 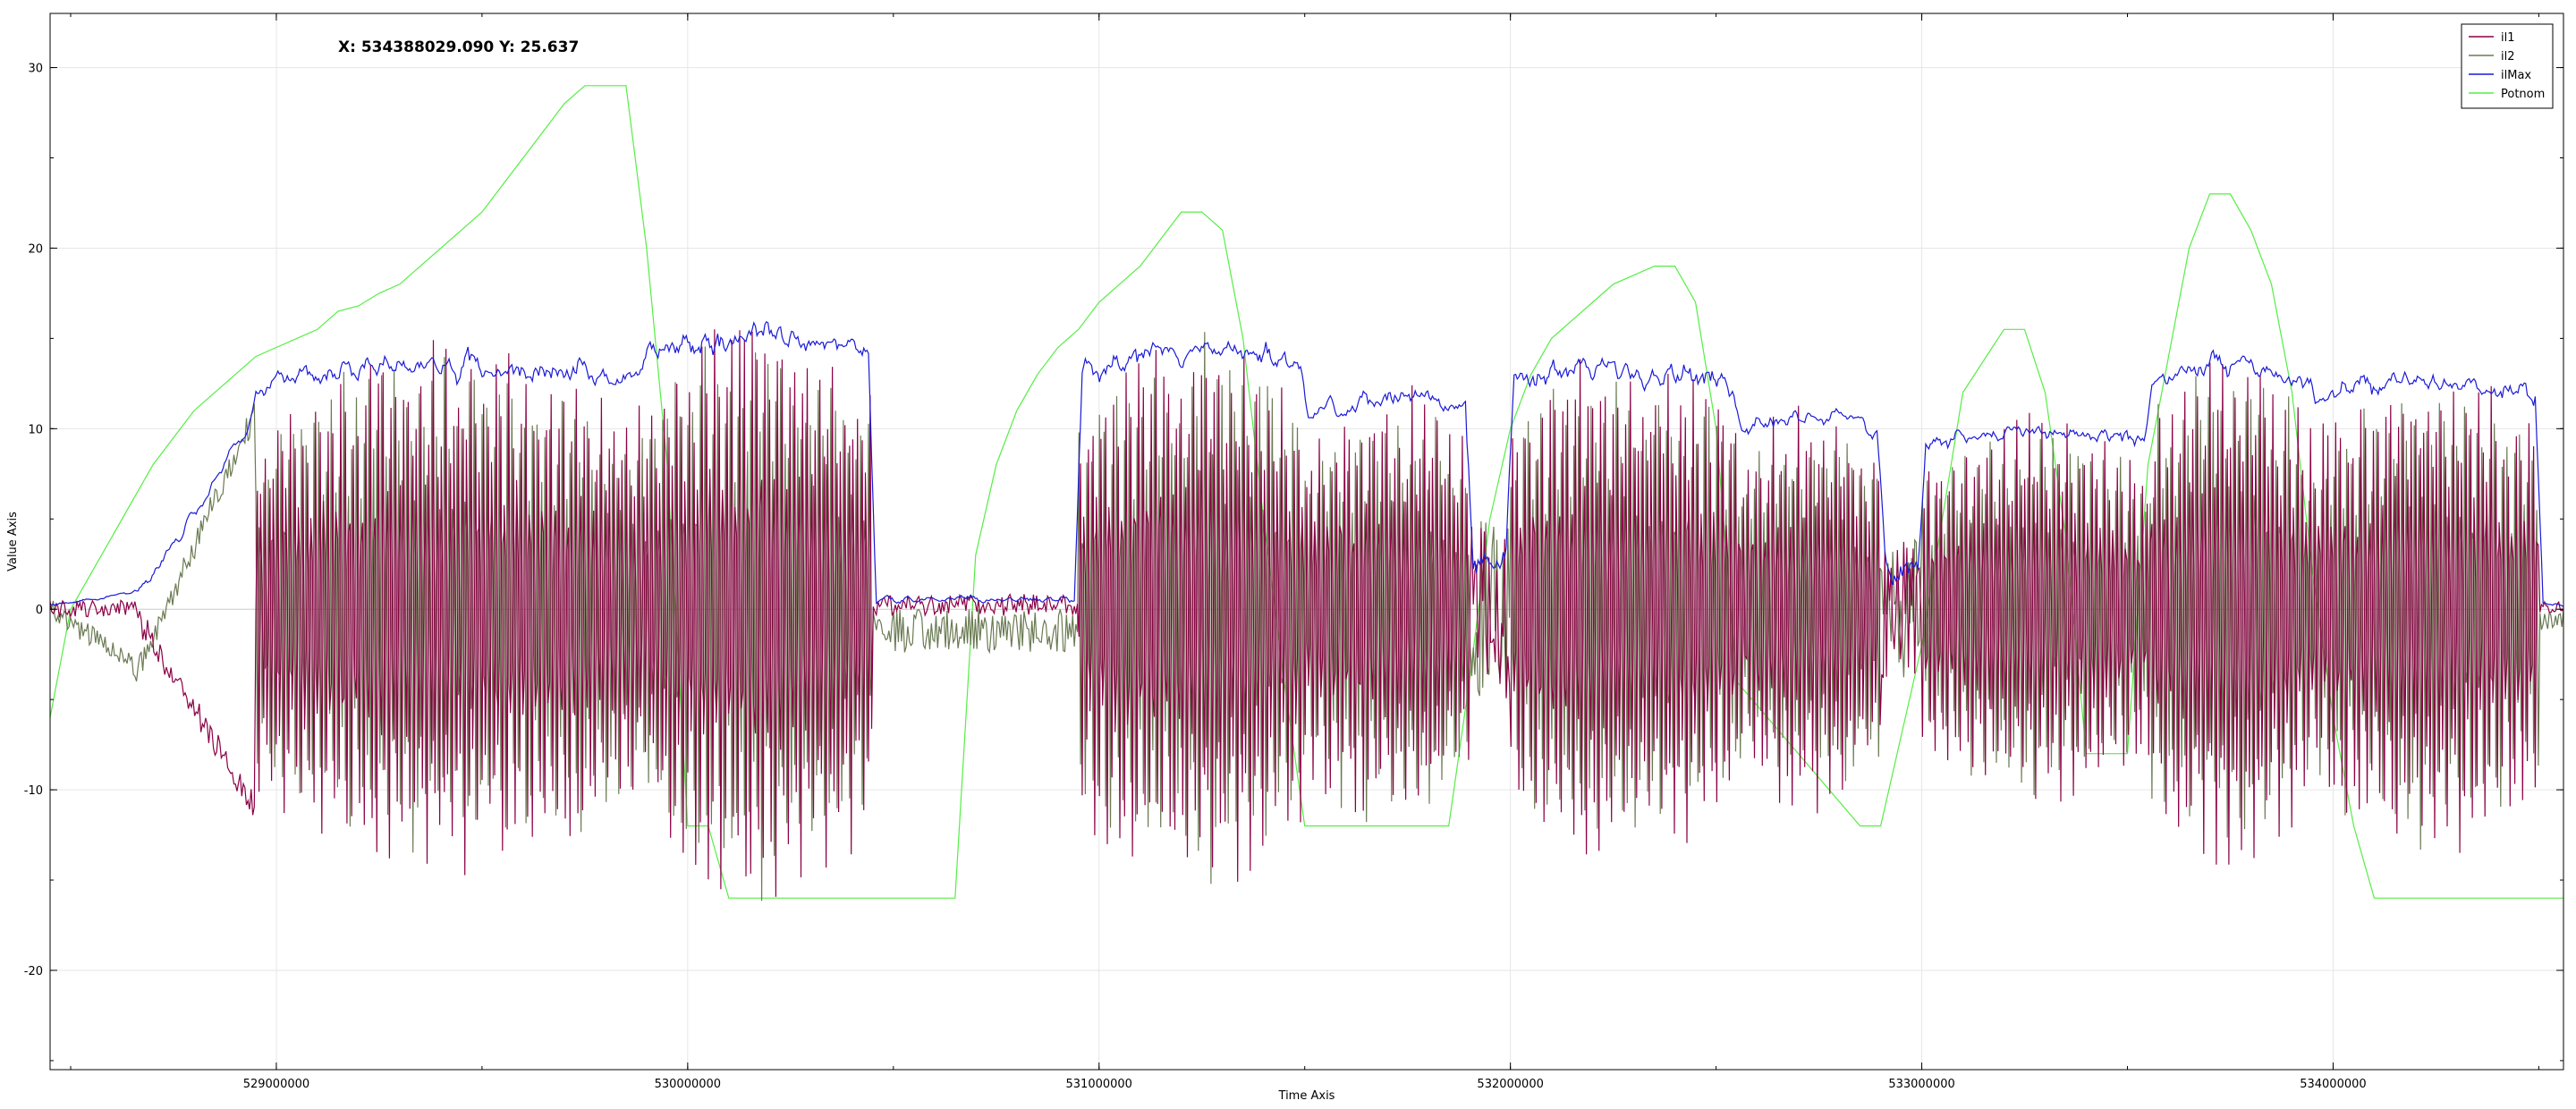 What do you see at coordinates (13, 542) in the screenshot?
I see `y-axis-title: Value Axis` at bounding box center [13, 542].